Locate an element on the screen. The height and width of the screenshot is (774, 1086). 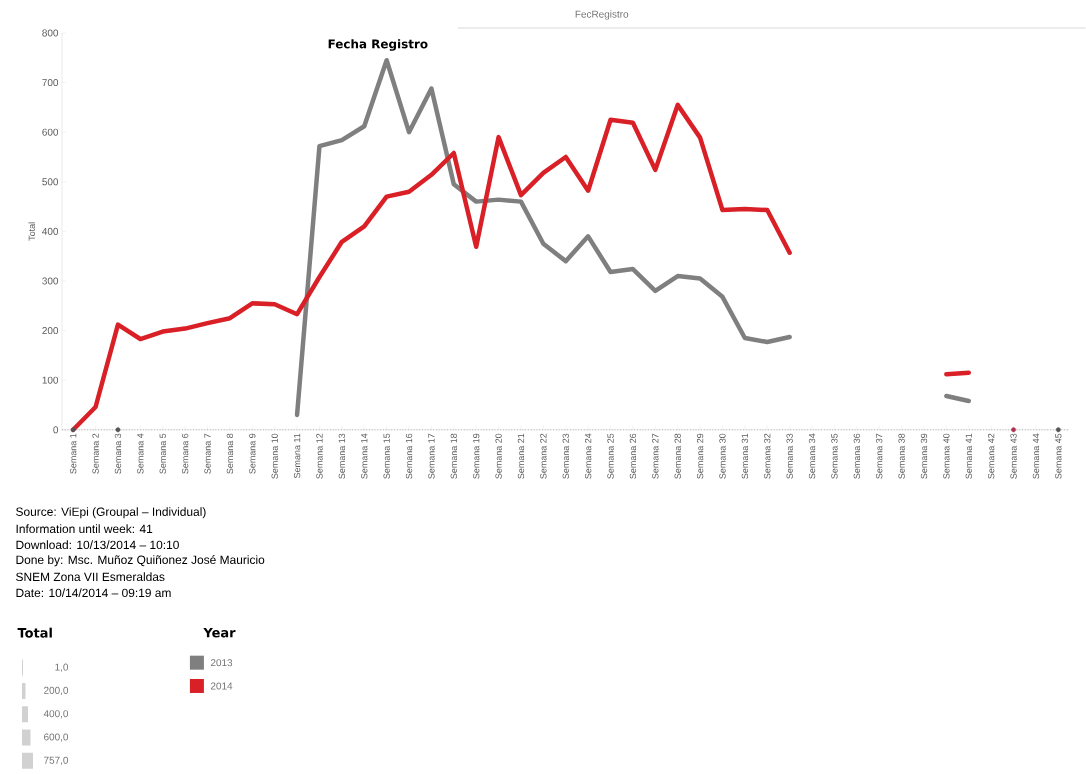
y-tick-label: 600 is located at coordinates (50, 132).